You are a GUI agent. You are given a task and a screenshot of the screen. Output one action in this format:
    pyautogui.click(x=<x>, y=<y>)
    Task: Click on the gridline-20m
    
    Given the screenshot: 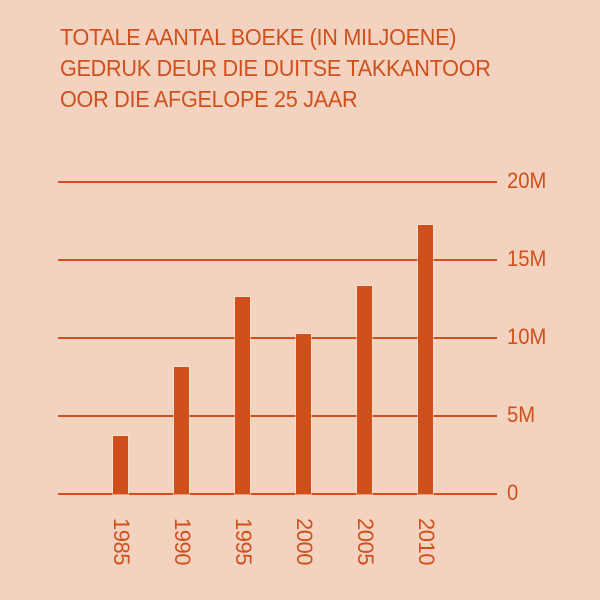 What is the action you would take?
    pyautogui.click(x=277, y=182)
    